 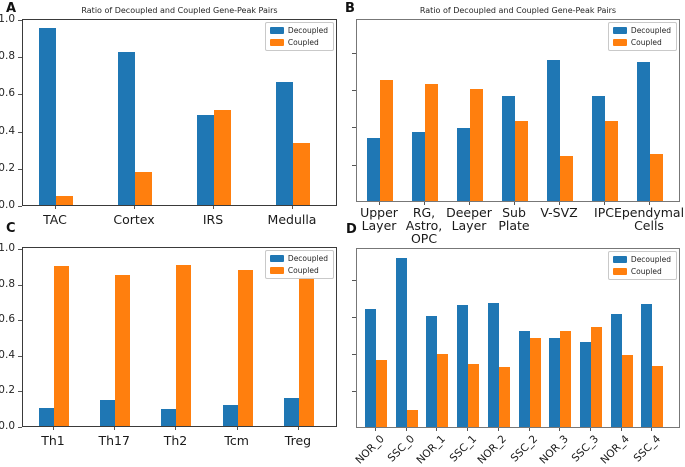 What do you see at coordinates (646, 42) in the screenshot?
I see `legend-label-coupled: Coupled` at bounding box center [646, 42].